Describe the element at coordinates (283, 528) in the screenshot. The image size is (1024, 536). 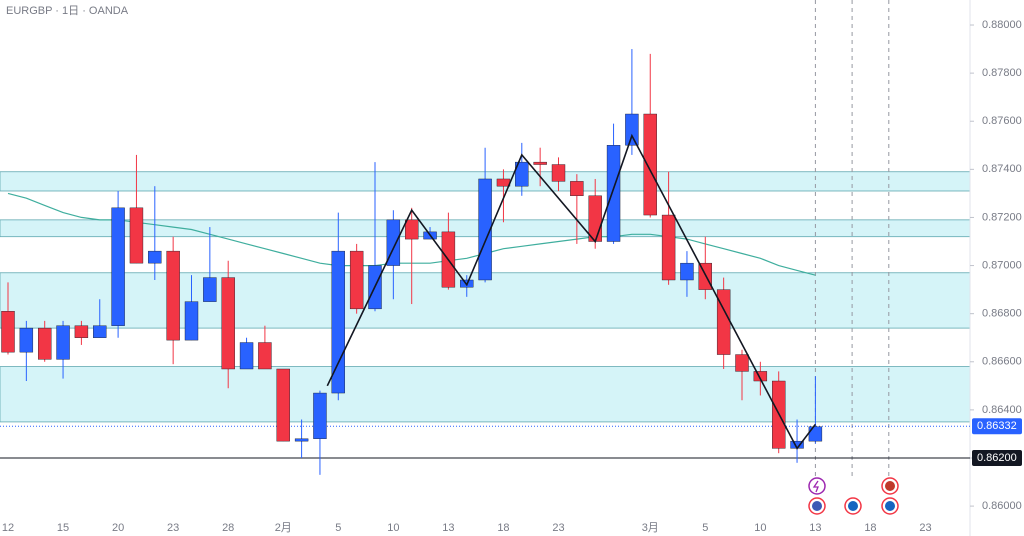
I see `x-tick-label: 2月` at that location.